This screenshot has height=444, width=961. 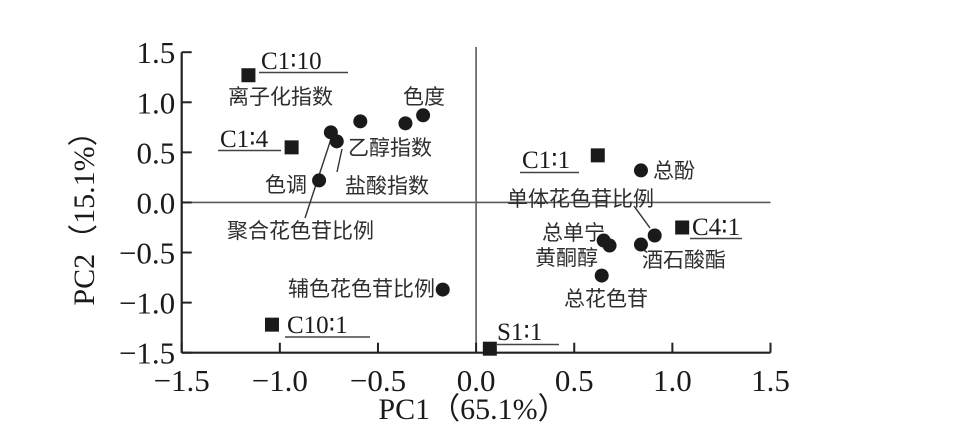 I want to click on x-tick-label: 0.5, so click(x=574, y=380).